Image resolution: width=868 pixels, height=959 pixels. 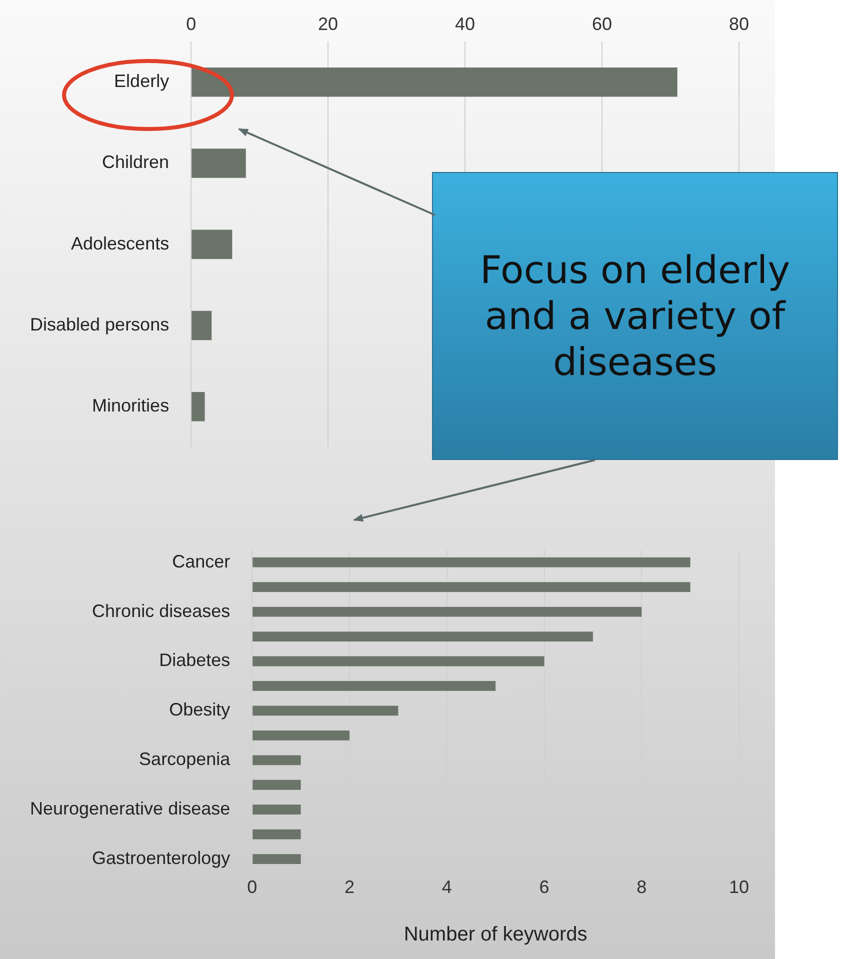 What do you see at coordinates (100, 324) in the screenshot?
I see `y-tick-label: Disabled persons` at bounding box center [100, 324].